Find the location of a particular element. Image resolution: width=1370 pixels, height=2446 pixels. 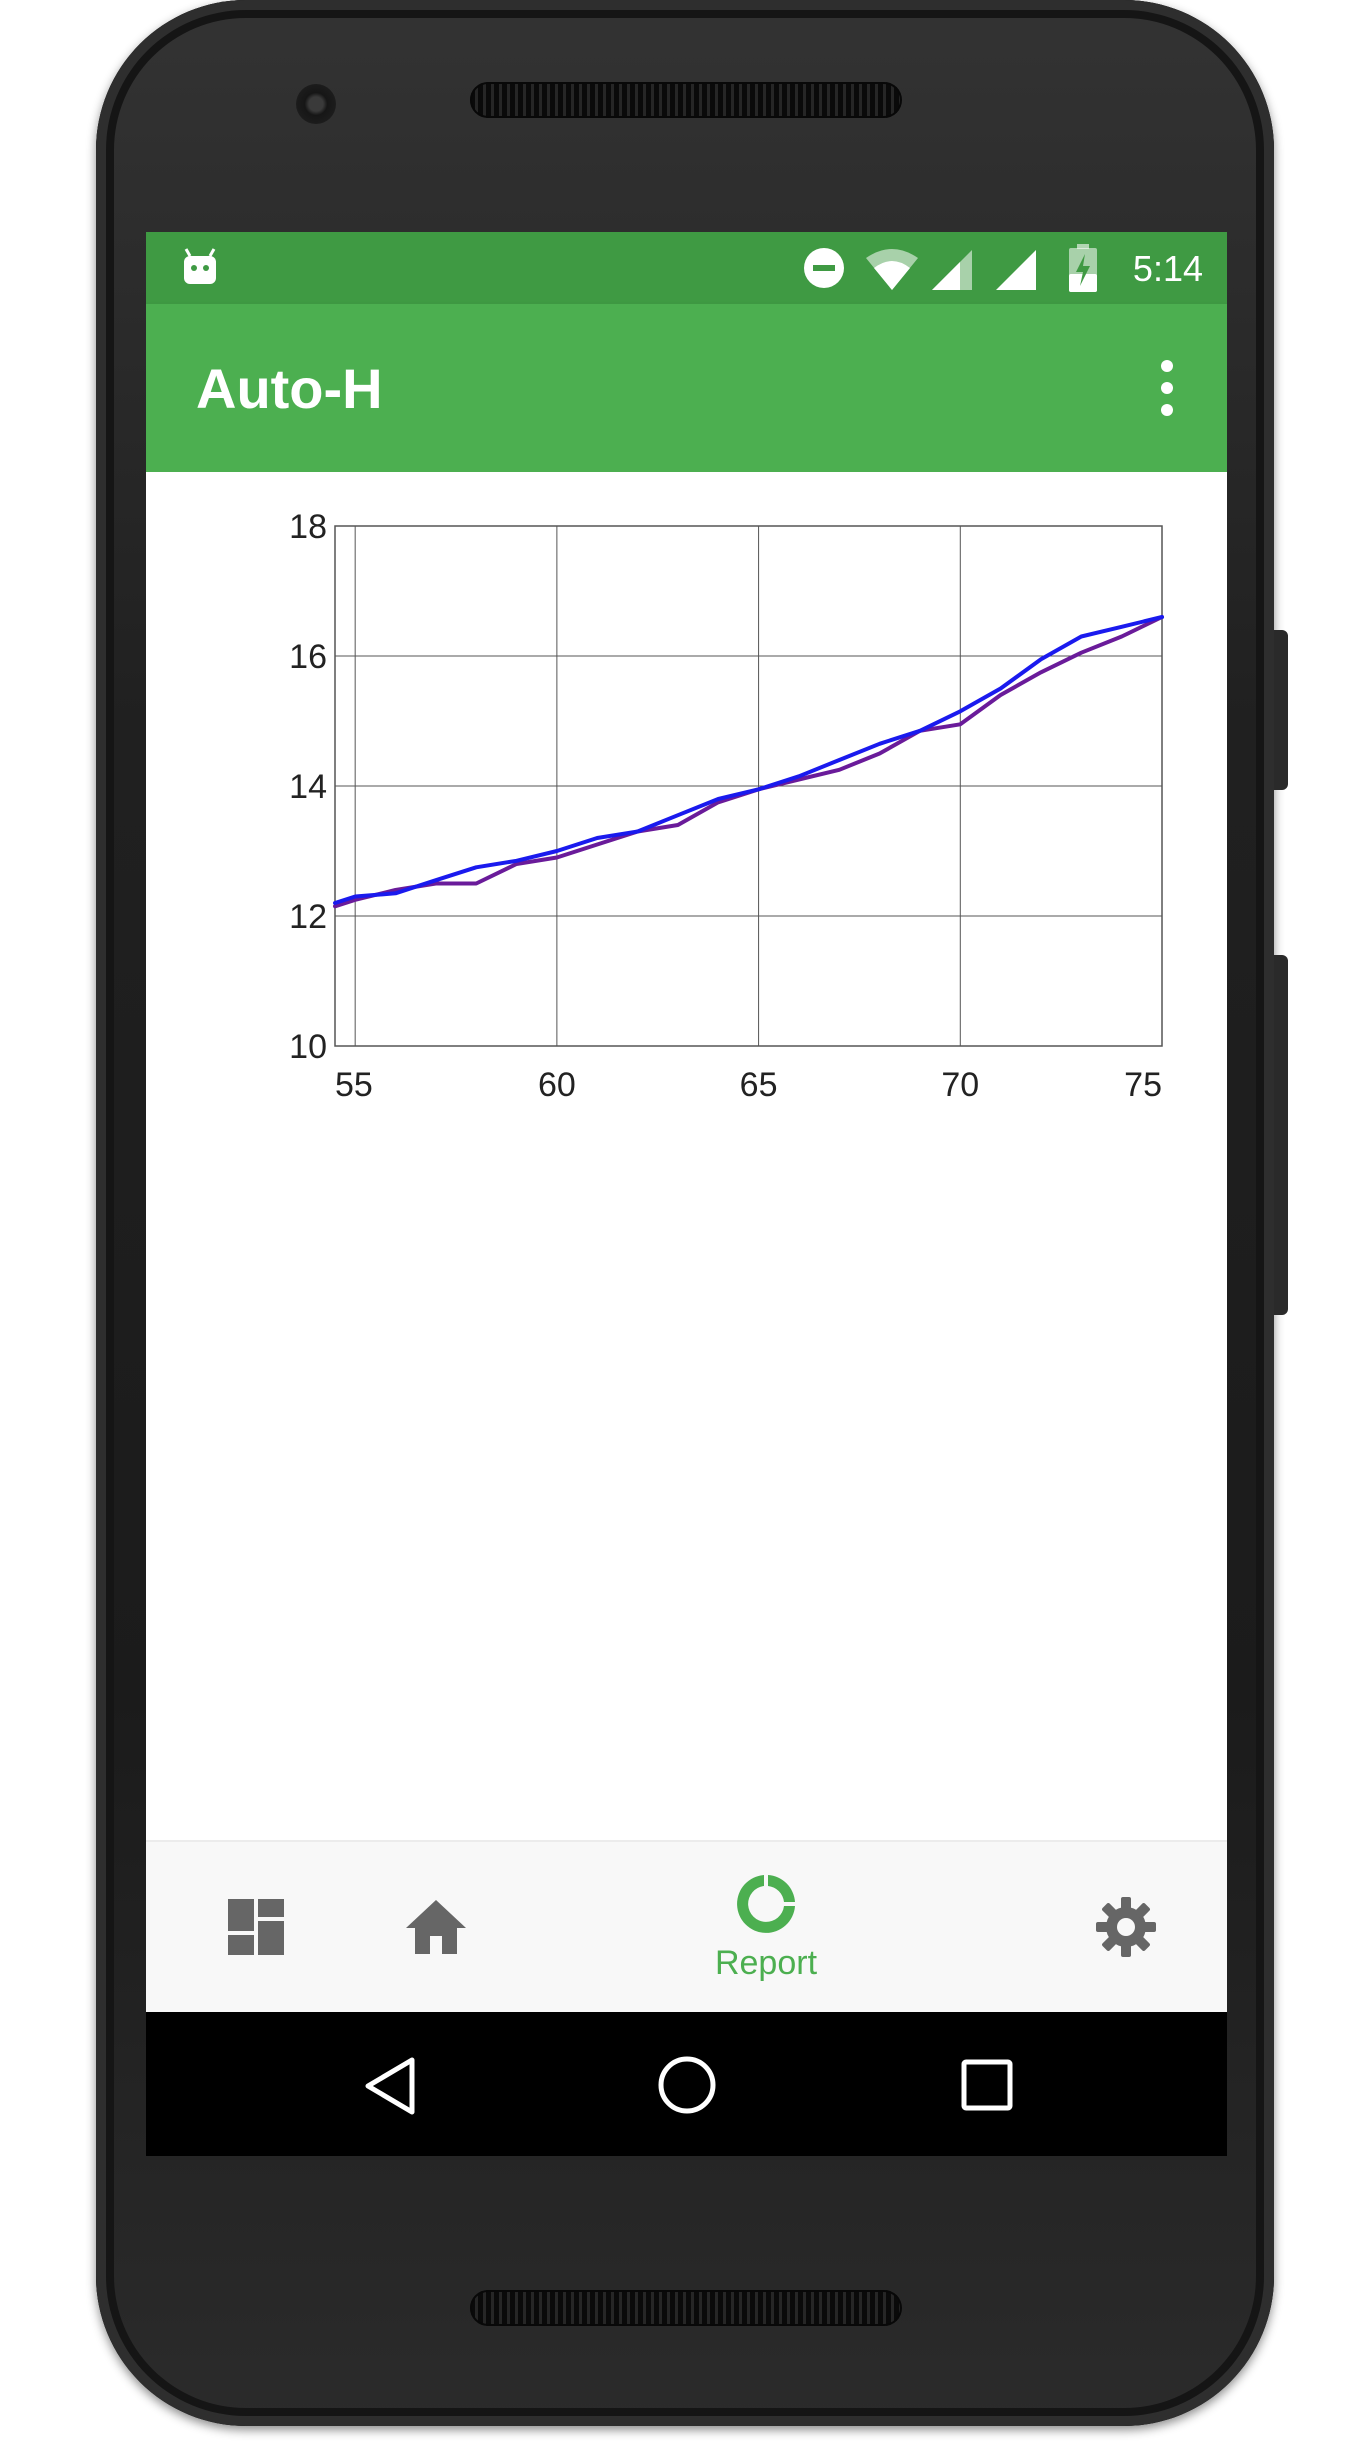

front-camera is located at coordinates (316, 104).